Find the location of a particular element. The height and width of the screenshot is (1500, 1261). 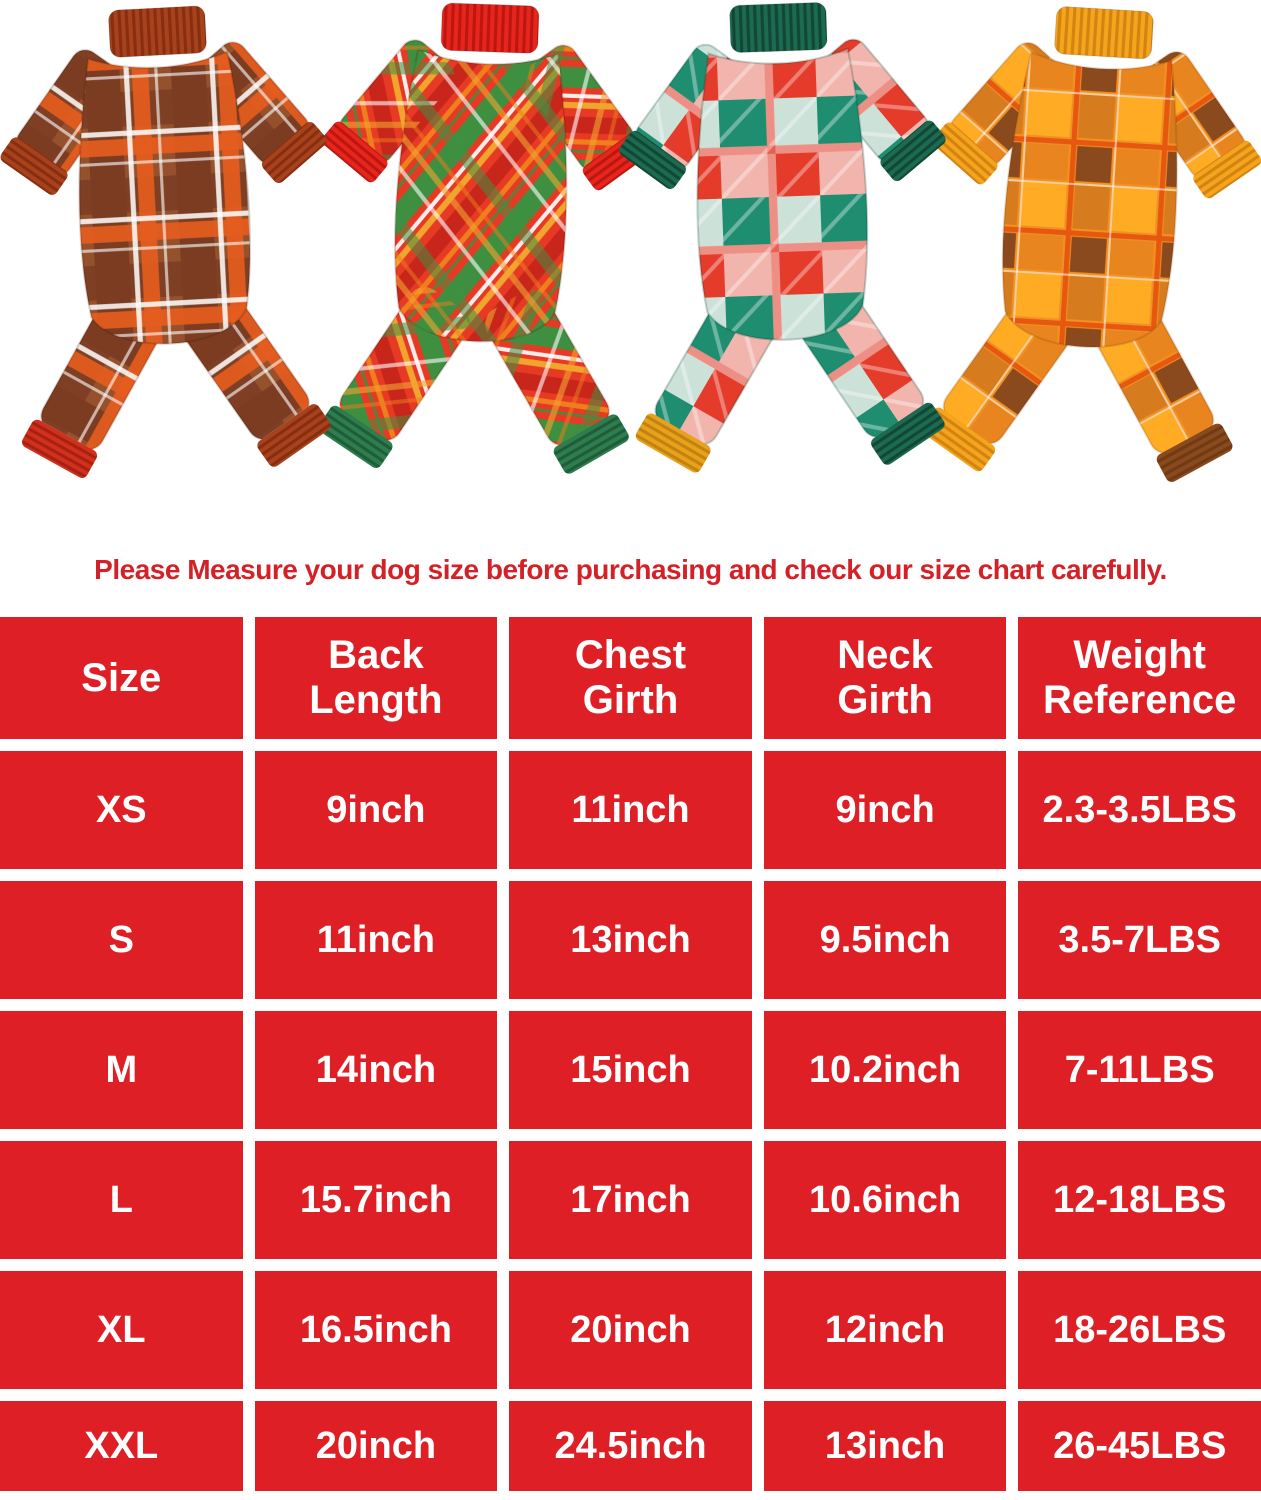

cell-xl-chest-girth: 20inch is located at coordinates (630, 1330).